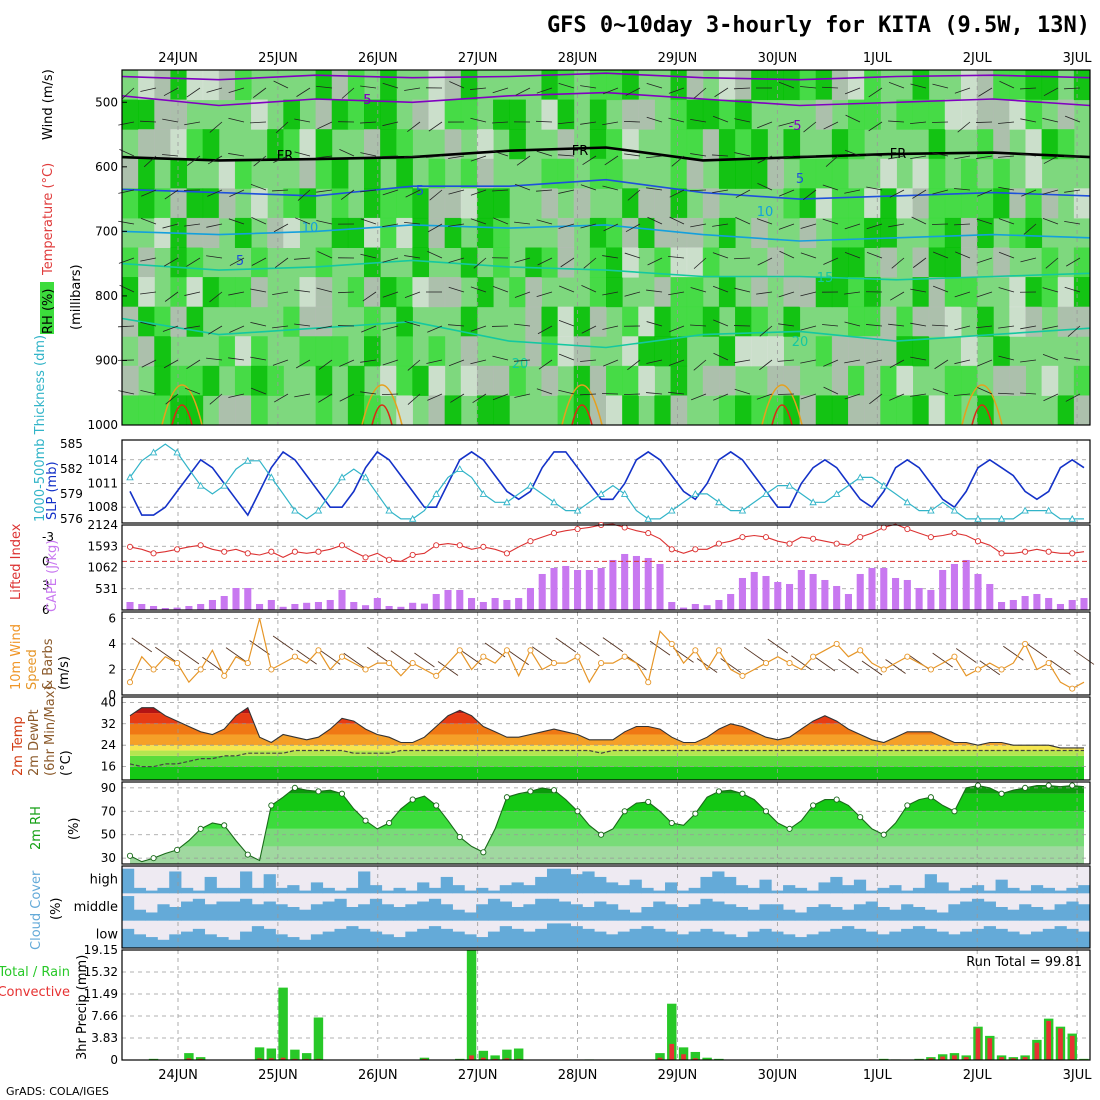  Describe the element at coordinates (182, 405) in the screenshot. I see `isotherm-25-line` at that location.